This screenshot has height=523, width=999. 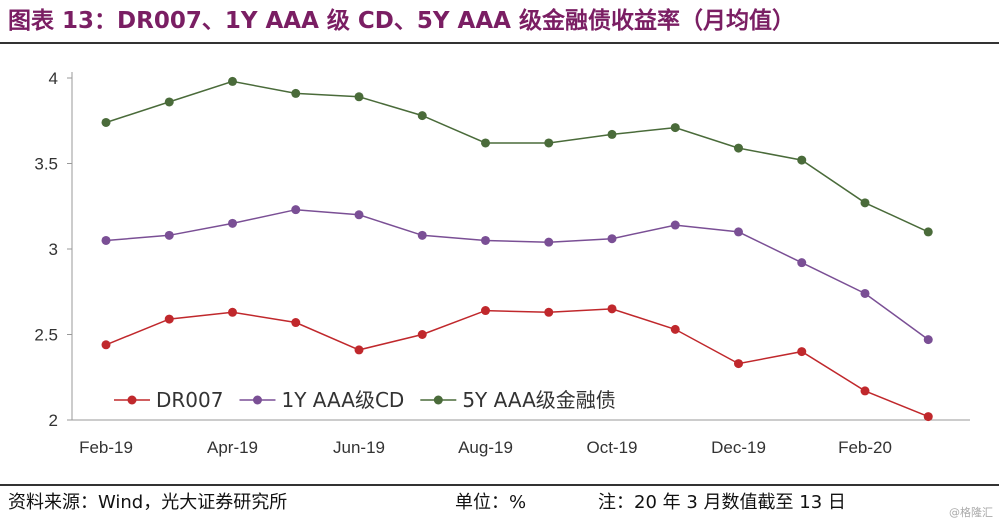 I want to click on legend-label: 5Y AAA级金融债, so click(x=538, y=400).